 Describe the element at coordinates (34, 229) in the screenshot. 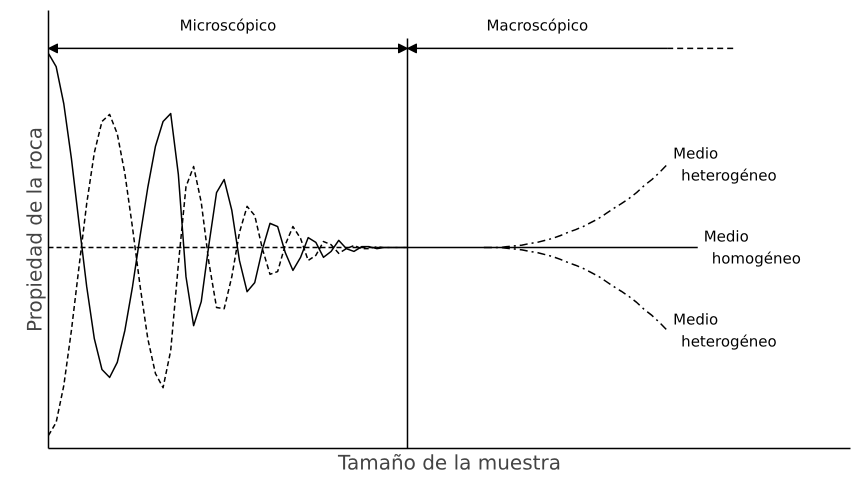

I see `y-axis-title: Propiedad de la roca` at that location.